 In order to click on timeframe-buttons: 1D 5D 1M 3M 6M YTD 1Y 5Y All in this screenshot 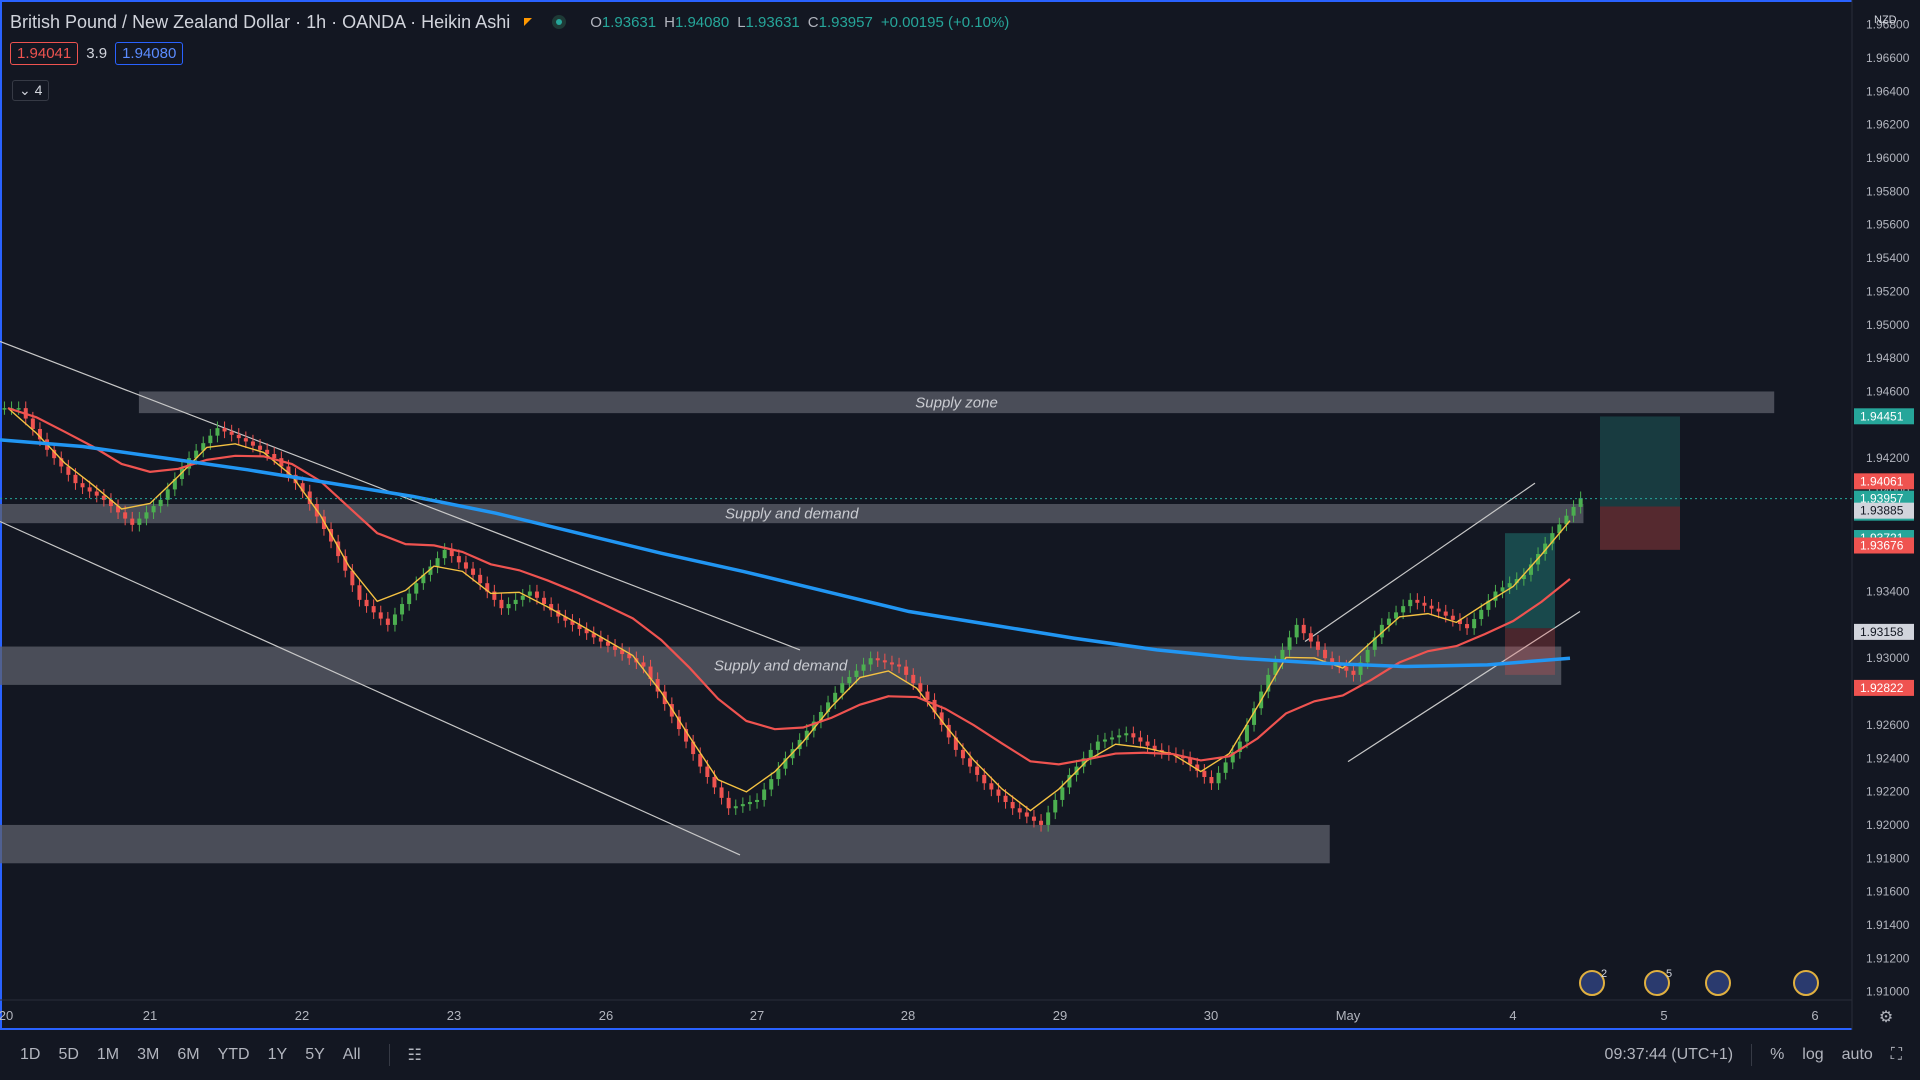, I will do `click(190, 1055)`.